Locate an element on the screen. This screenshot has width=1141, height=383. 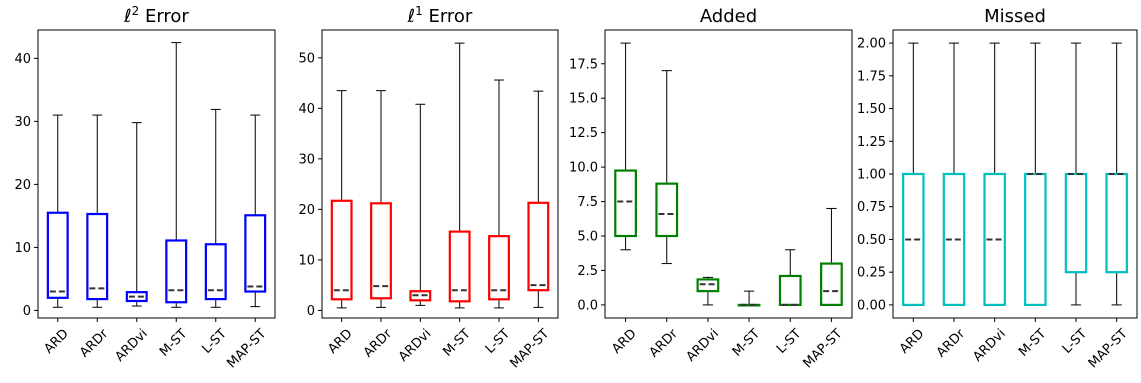
y-tick-label: 1.50 is located at coordinates (871, 109).